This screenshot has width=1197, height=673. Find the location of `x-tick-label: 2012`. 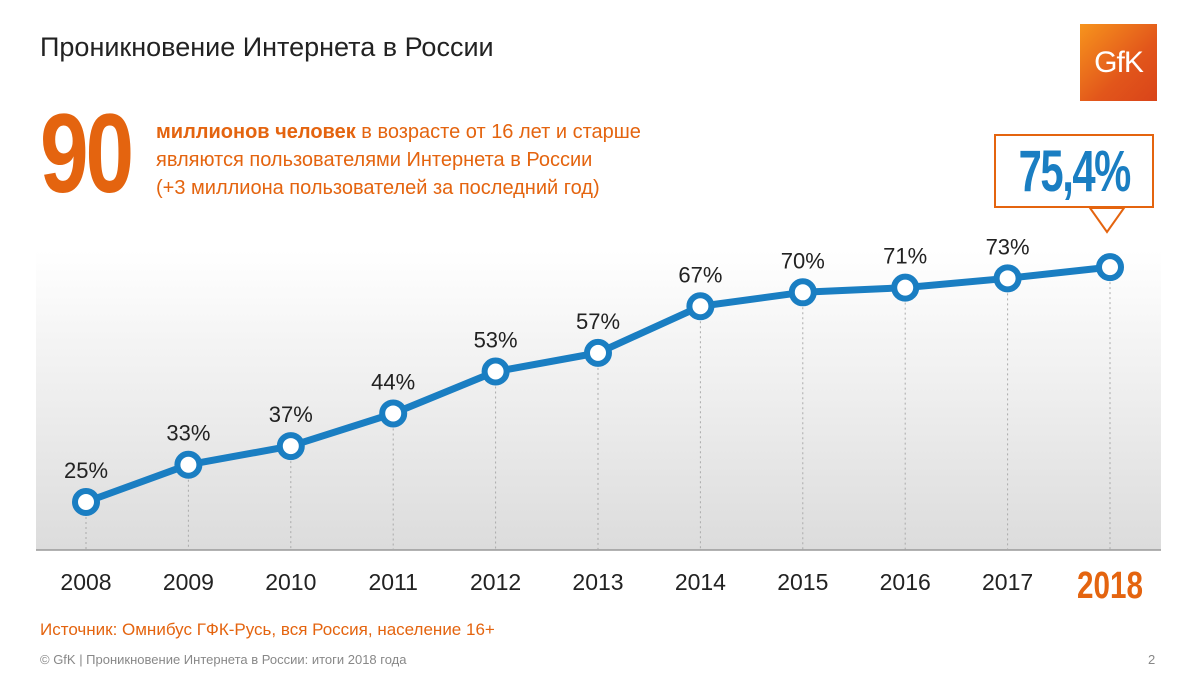

x-tick-label: 2012 is located at coordinates (495, 582).